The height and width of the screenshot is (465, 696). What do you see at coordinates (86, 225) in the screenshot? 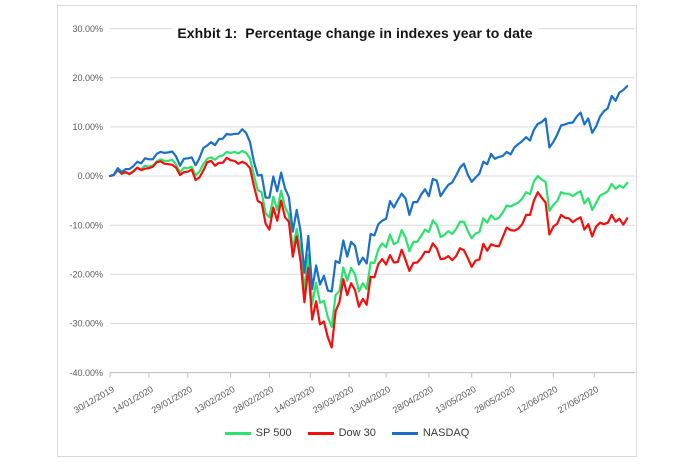
I see `y-axis-label: -10.00%` at bounding box center [86, 225].